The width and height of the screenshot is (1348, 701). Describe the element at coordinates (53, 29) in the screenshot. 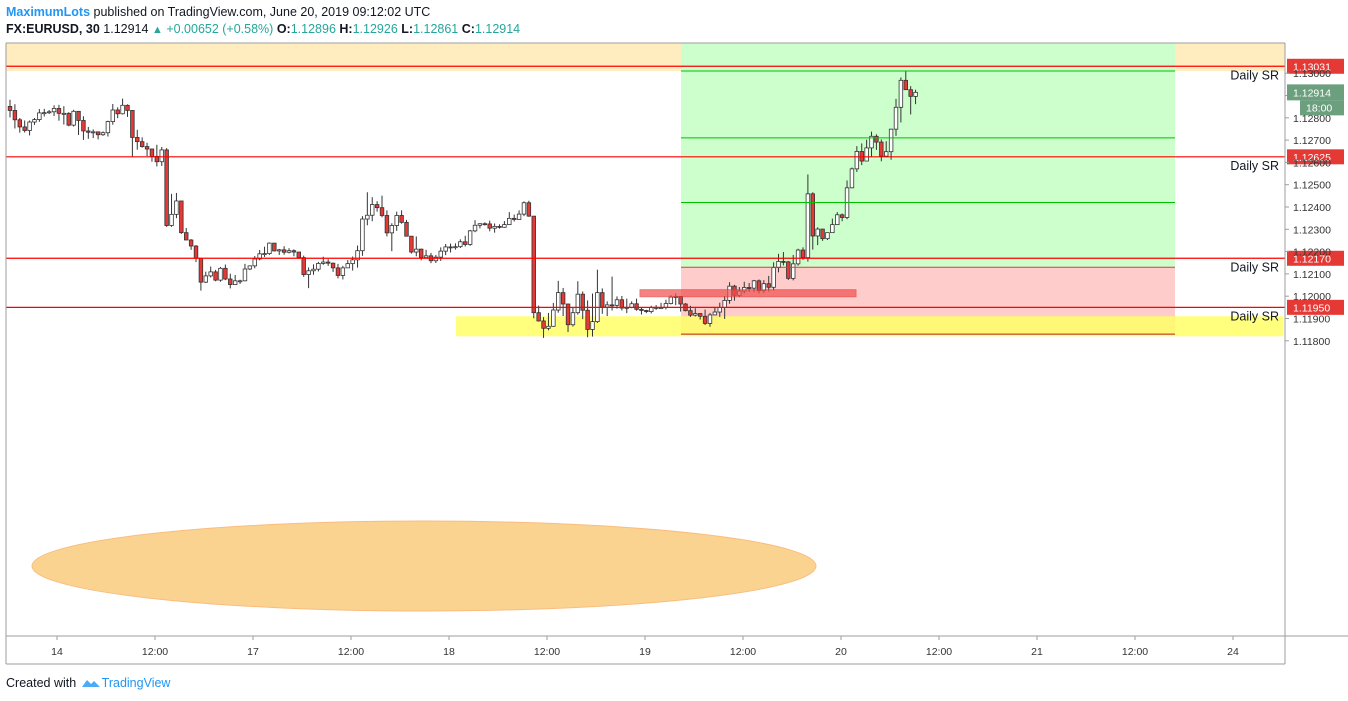

I see `symbol-label: FX:EURUSD, 30` at that location.